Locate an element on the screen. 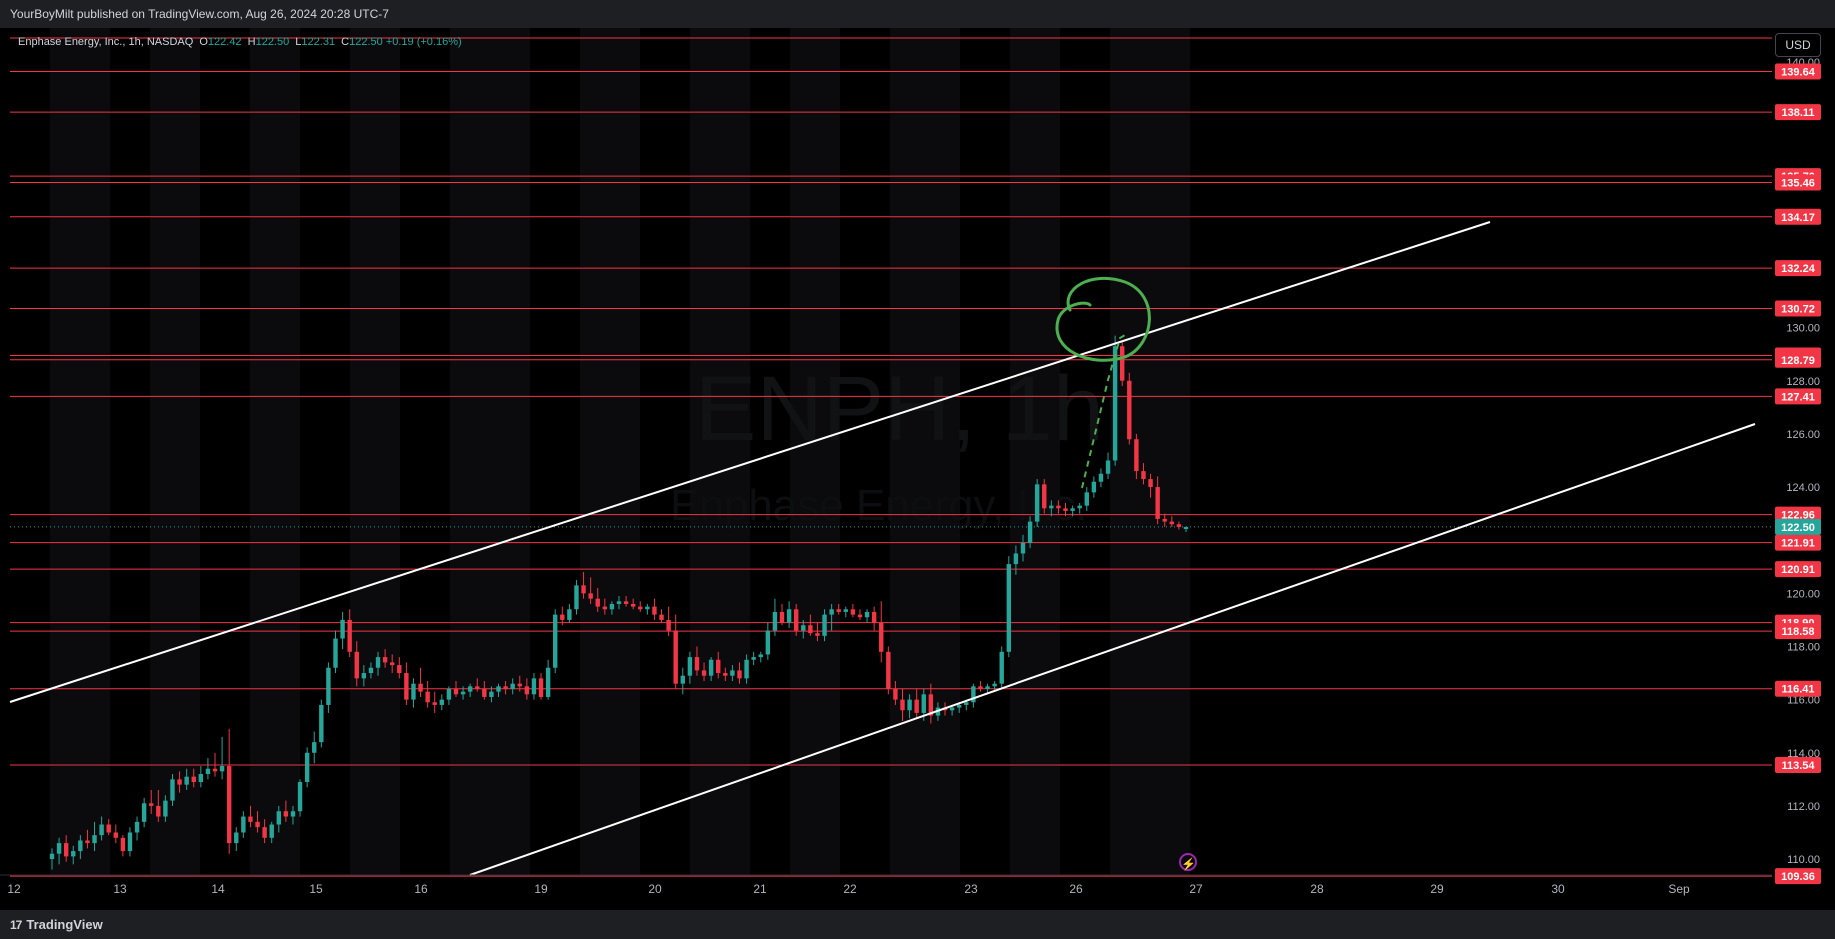  price-tick-label: 126.00 is located at coordinates (1803, 435).